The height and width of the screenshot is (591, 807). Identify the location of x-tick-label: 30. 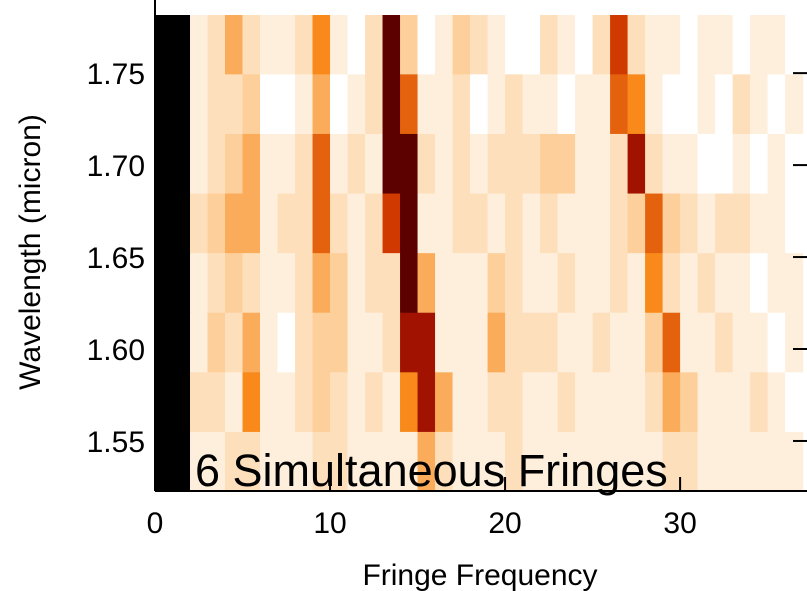
(679, 523).